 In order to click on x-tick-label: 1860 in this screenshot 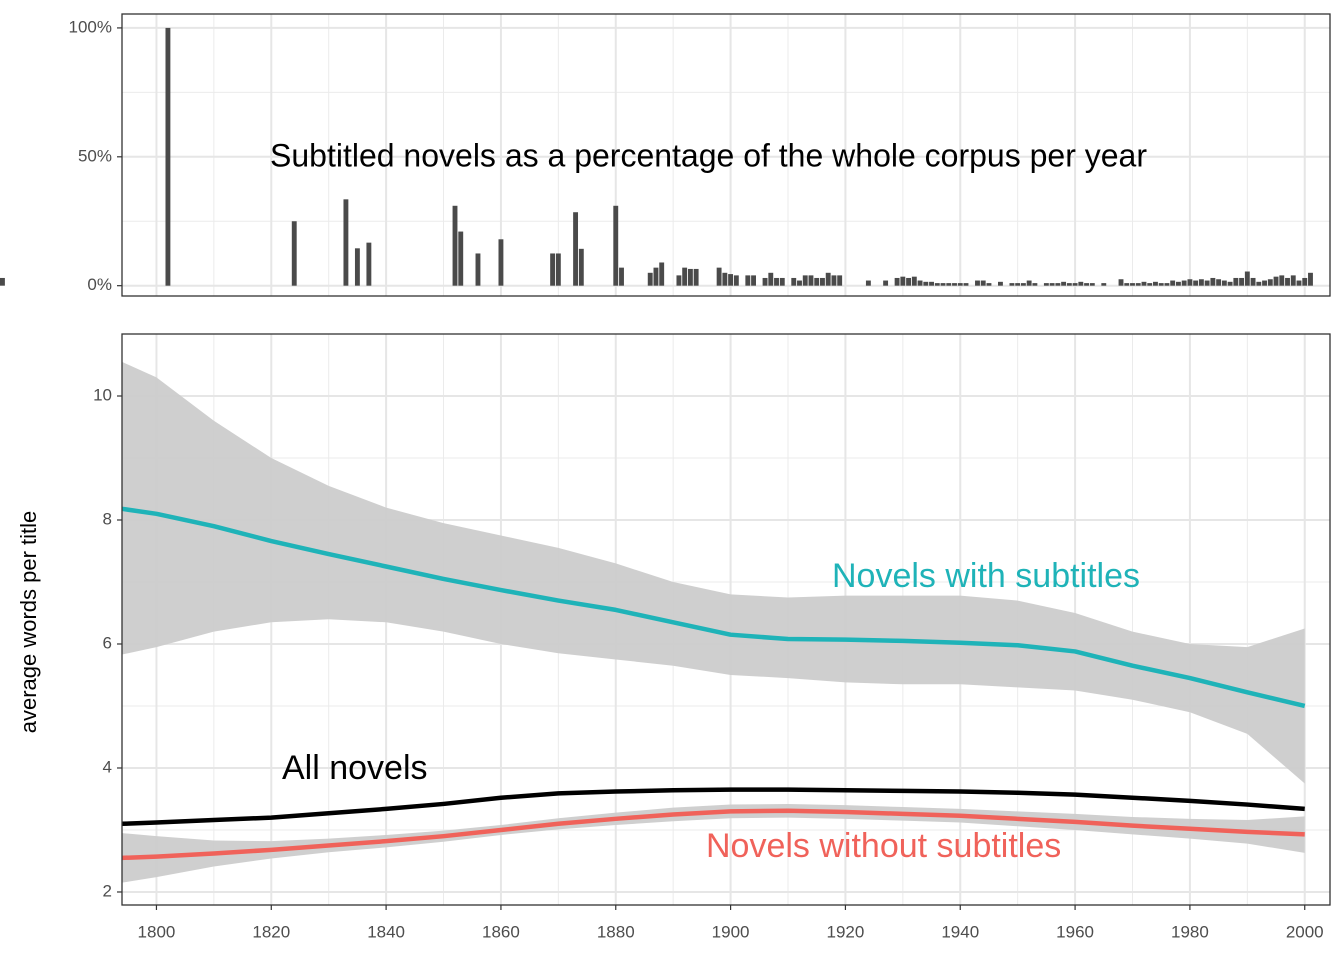, I will do `click(501, 931)`.